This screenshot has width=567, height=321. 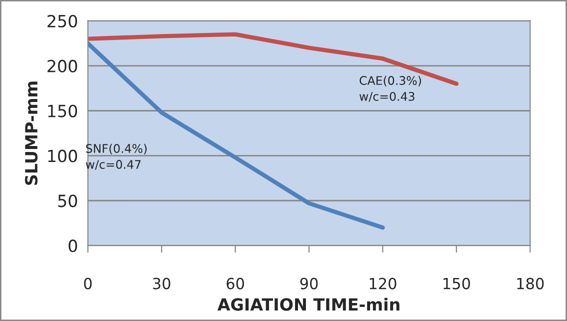 What do you see at coordinates (88, 284) in the screenshot?
I see `x-tick-label: 0` at bounding box center [88, 284].